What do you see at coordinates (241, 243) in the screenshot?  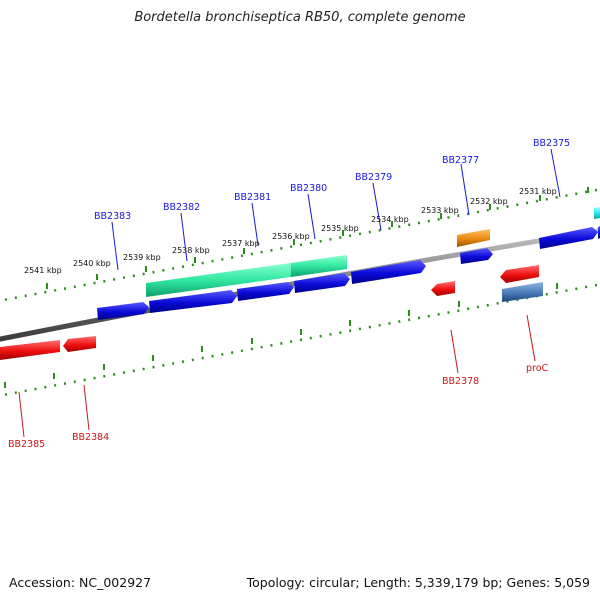 I see `scale-label: 2537 kbp` at bounding box center [241, 243].